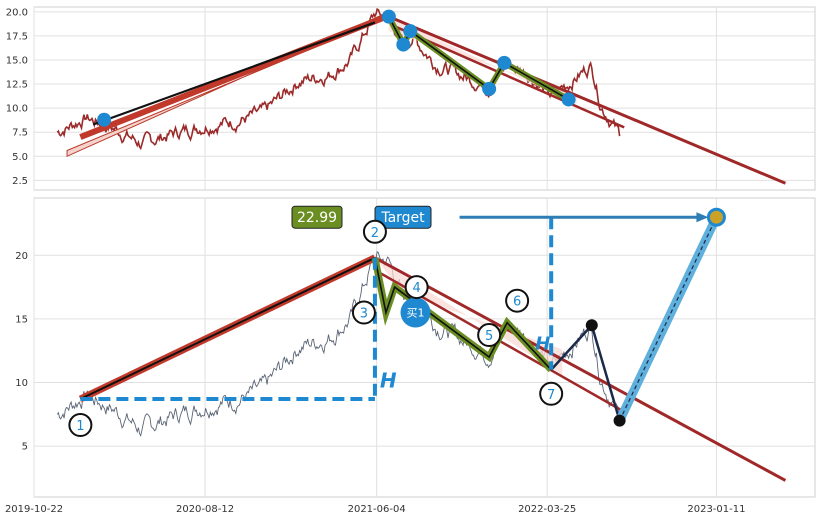 This screenshot has width=822, height=520. Describe the element at coordinates (17, 36) in the screenshot. I see `top-y-tick-label: 17.5` at that location.